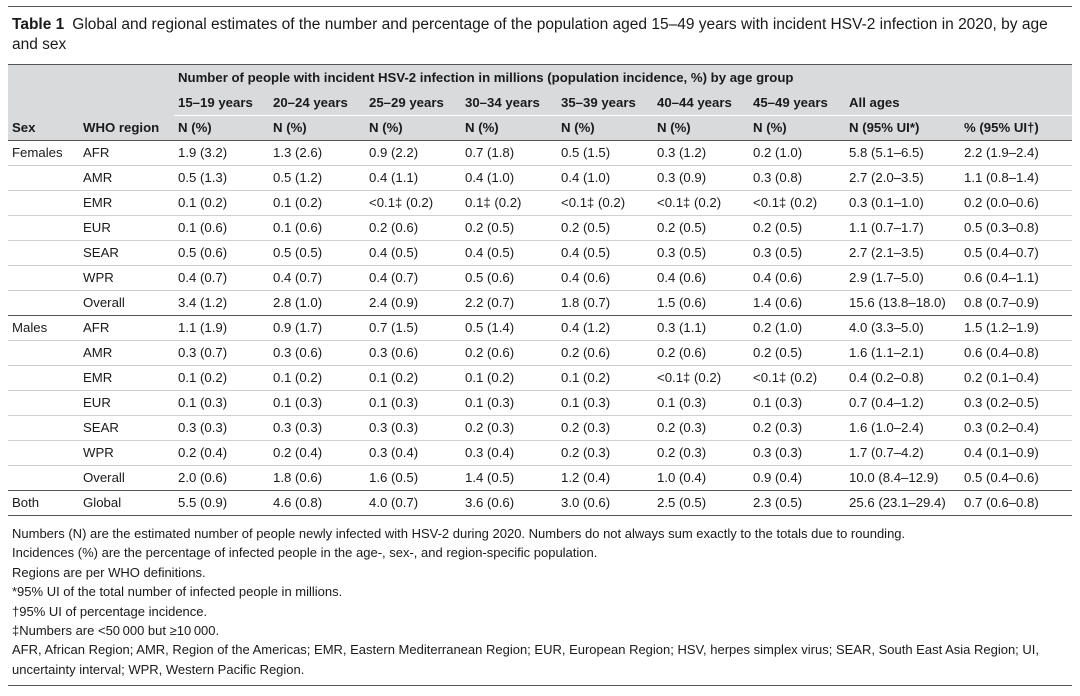 This screenshot has height=696, width=1080. What do you see at coordinates (701, 153) in the screenshot?
I see `value-cell: 0.3 (1.2)` at bounding box center [701, 153].